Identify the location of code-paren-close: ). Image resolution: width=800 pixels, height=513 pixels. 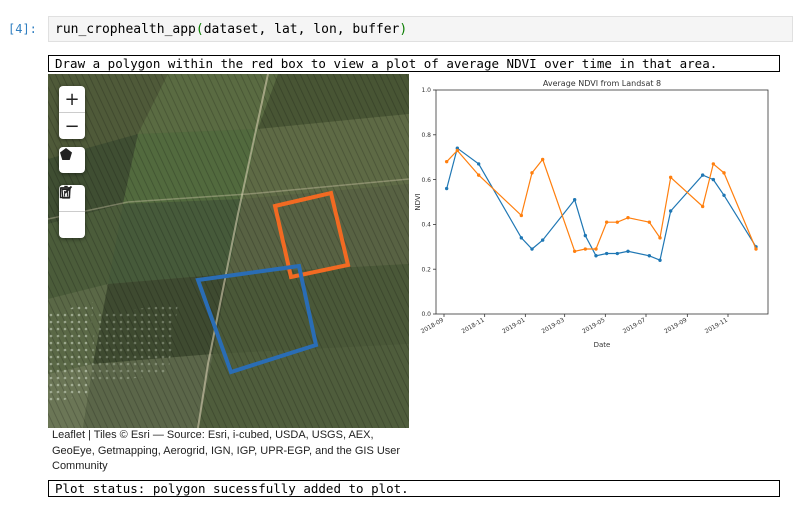
(403, 29).